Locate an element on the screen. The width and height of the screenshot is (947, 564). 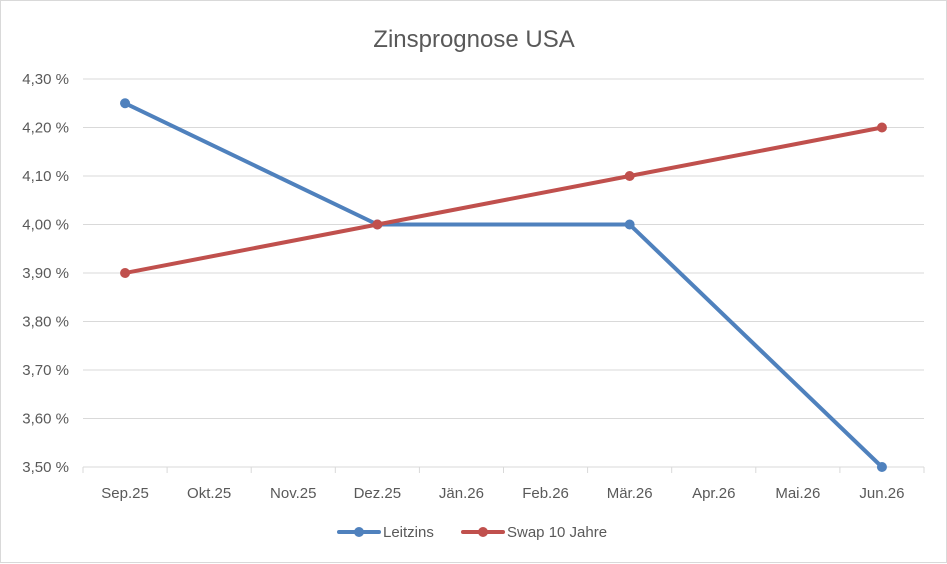
legend-label: Leitzins is located at coordinates (408, 532).